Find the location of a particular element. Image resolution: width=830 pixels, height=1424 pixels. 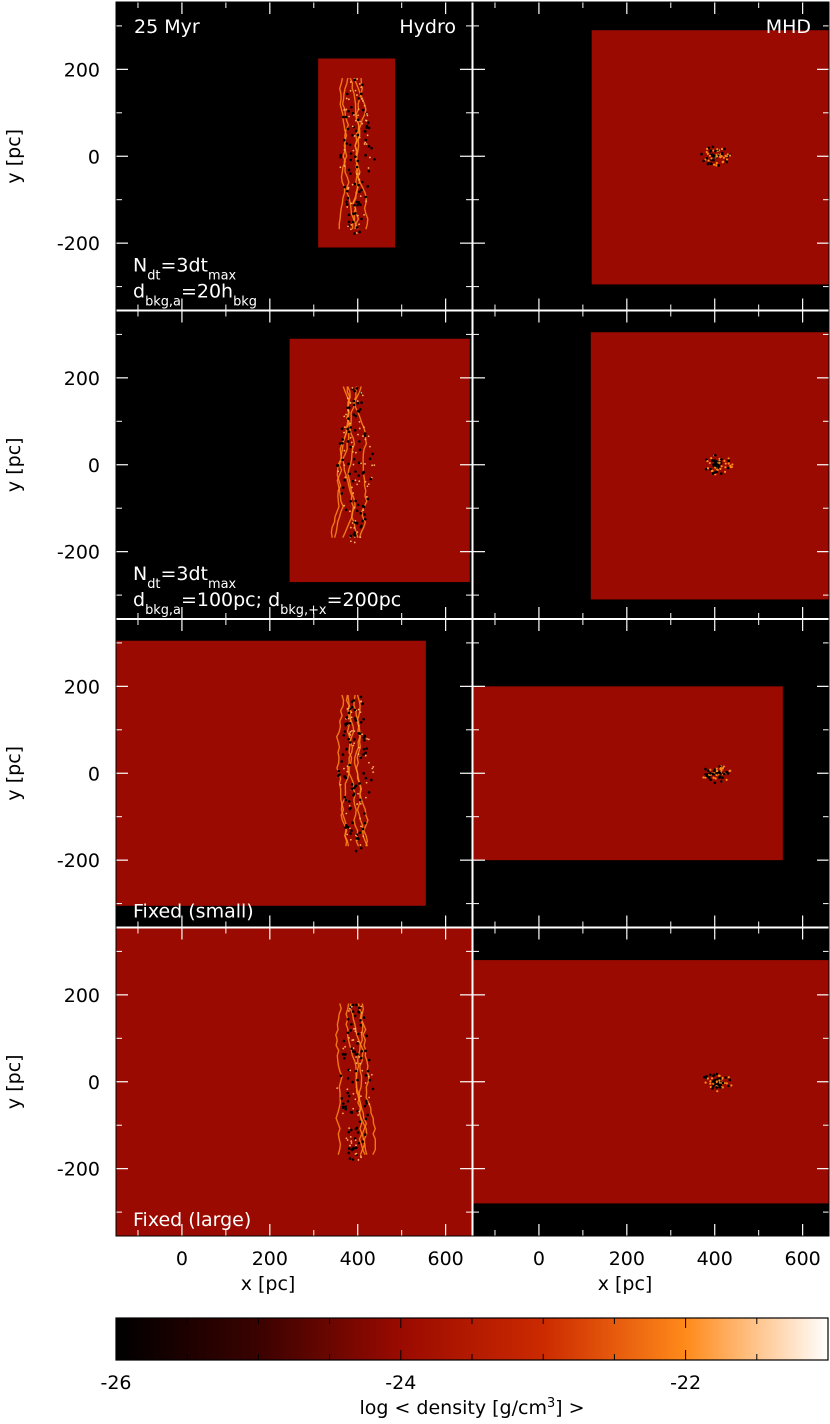

y-tick-label: 200 is located at coordinates (82, 379).